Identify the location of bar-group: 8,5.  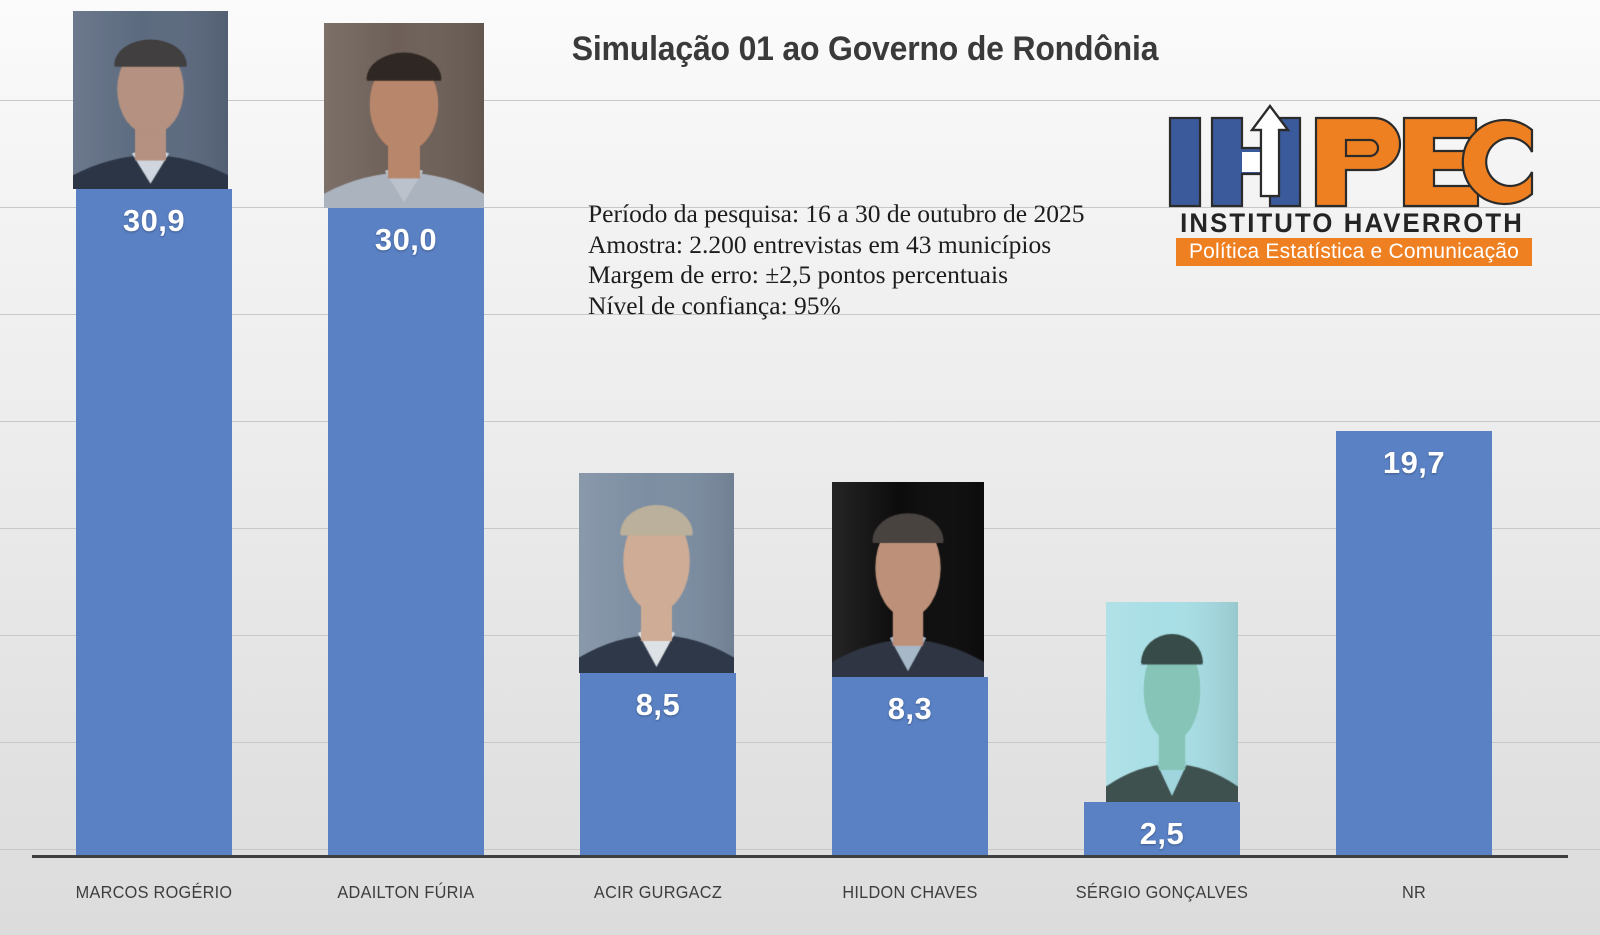
(657, 428).